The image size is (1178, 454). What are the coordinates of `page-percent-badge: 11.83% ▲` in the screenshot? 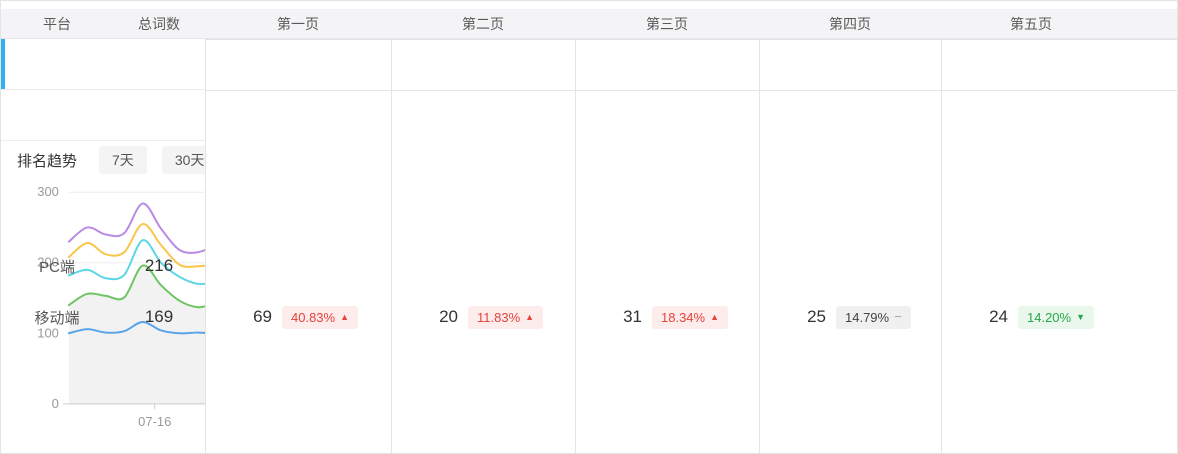 It's located at (506, 317).